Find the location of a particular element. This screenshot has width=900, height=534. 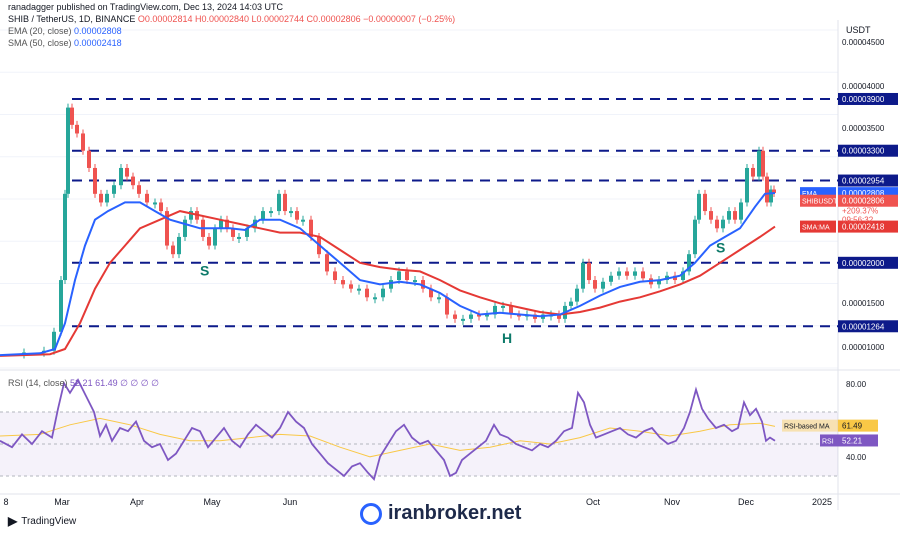

rsi-name: RSI is located at coordinates (828, 441).